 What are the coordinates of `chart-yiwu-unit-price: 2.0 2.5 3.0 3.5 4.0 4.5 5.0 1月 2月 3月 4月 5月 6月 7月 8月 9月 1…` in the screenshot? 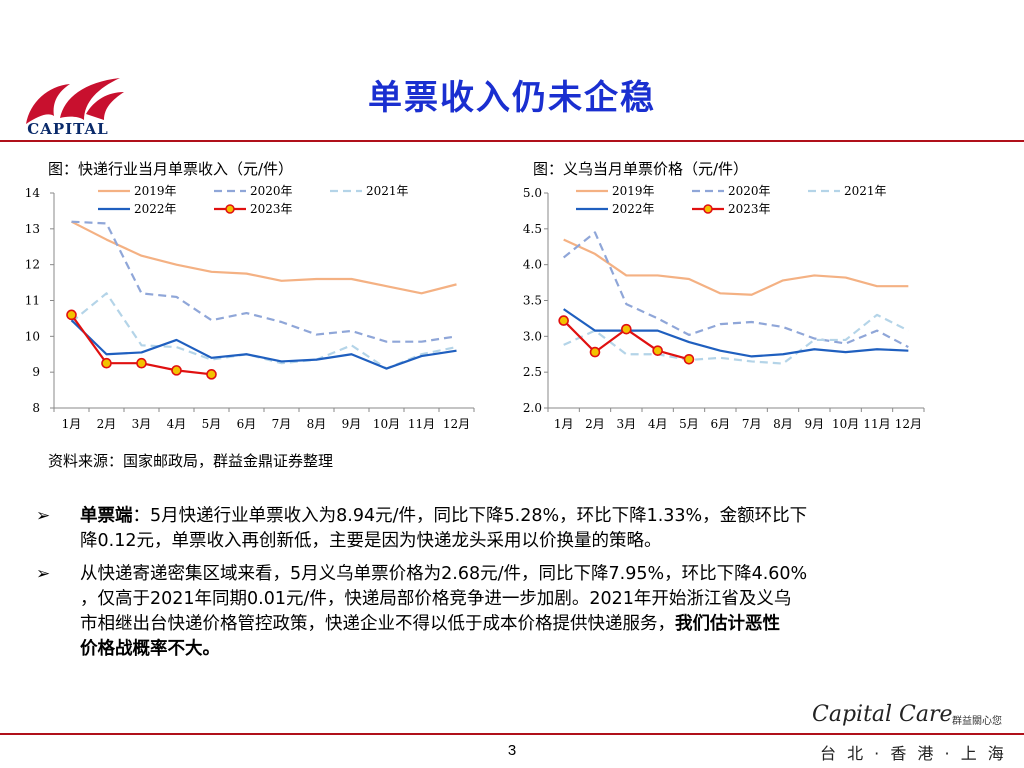 It's located at (724, 307).